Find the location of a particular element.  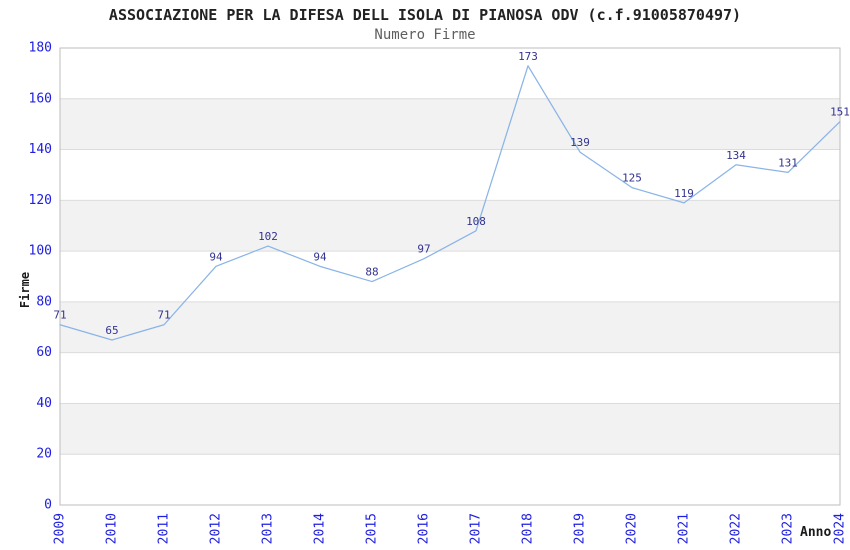

data-label: 102 is located at coordinates (268, 236).